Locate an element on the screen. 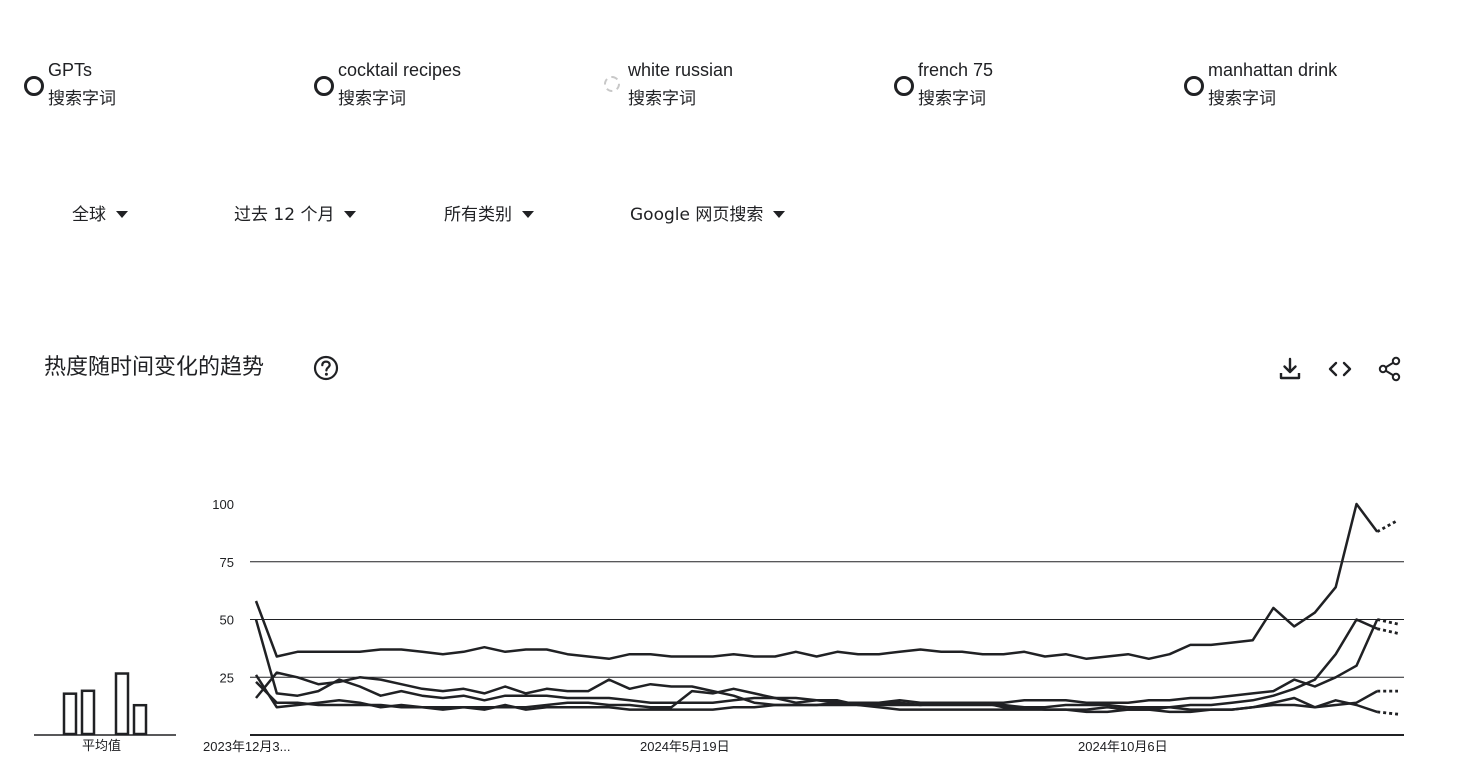  term-card-manhattan-drink: manhattan drink 搜索字词 is located at coordinates (1319, 88).